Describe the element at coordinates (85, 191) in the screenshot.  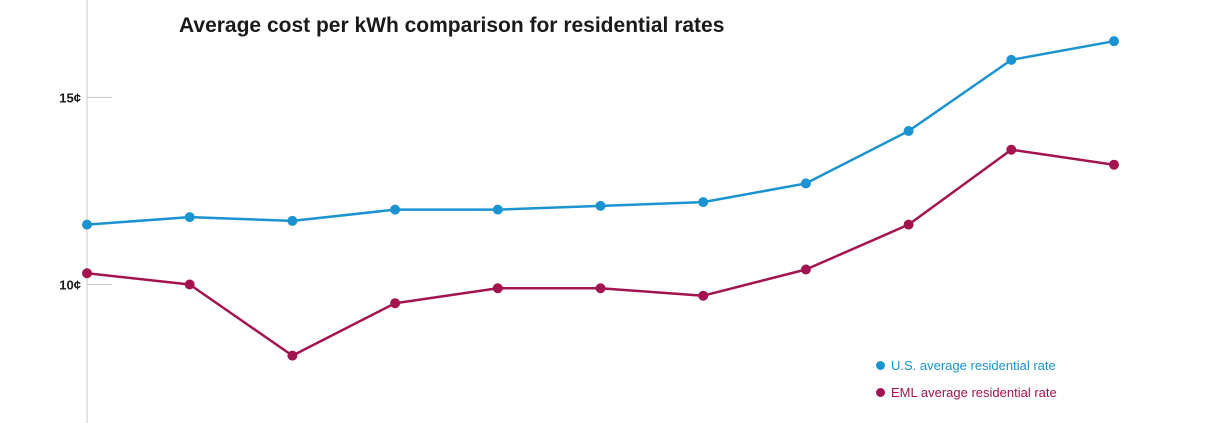
I see `y-ticks: 10¢ 15¢` at that location.